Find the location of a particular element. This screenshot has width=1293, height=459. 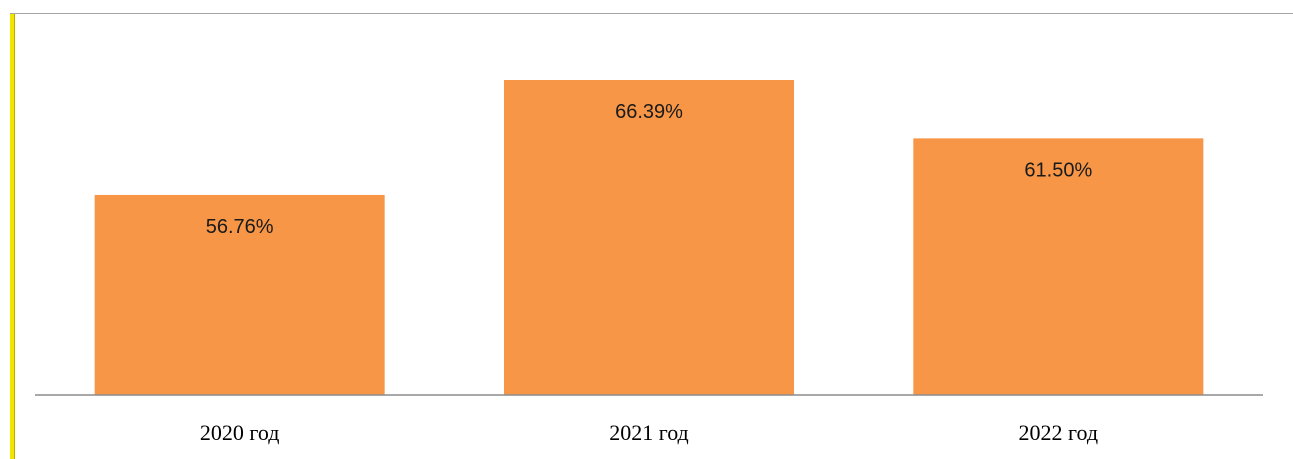

x-tick-label-0: 2020 год is located at coordinates (240, 432).